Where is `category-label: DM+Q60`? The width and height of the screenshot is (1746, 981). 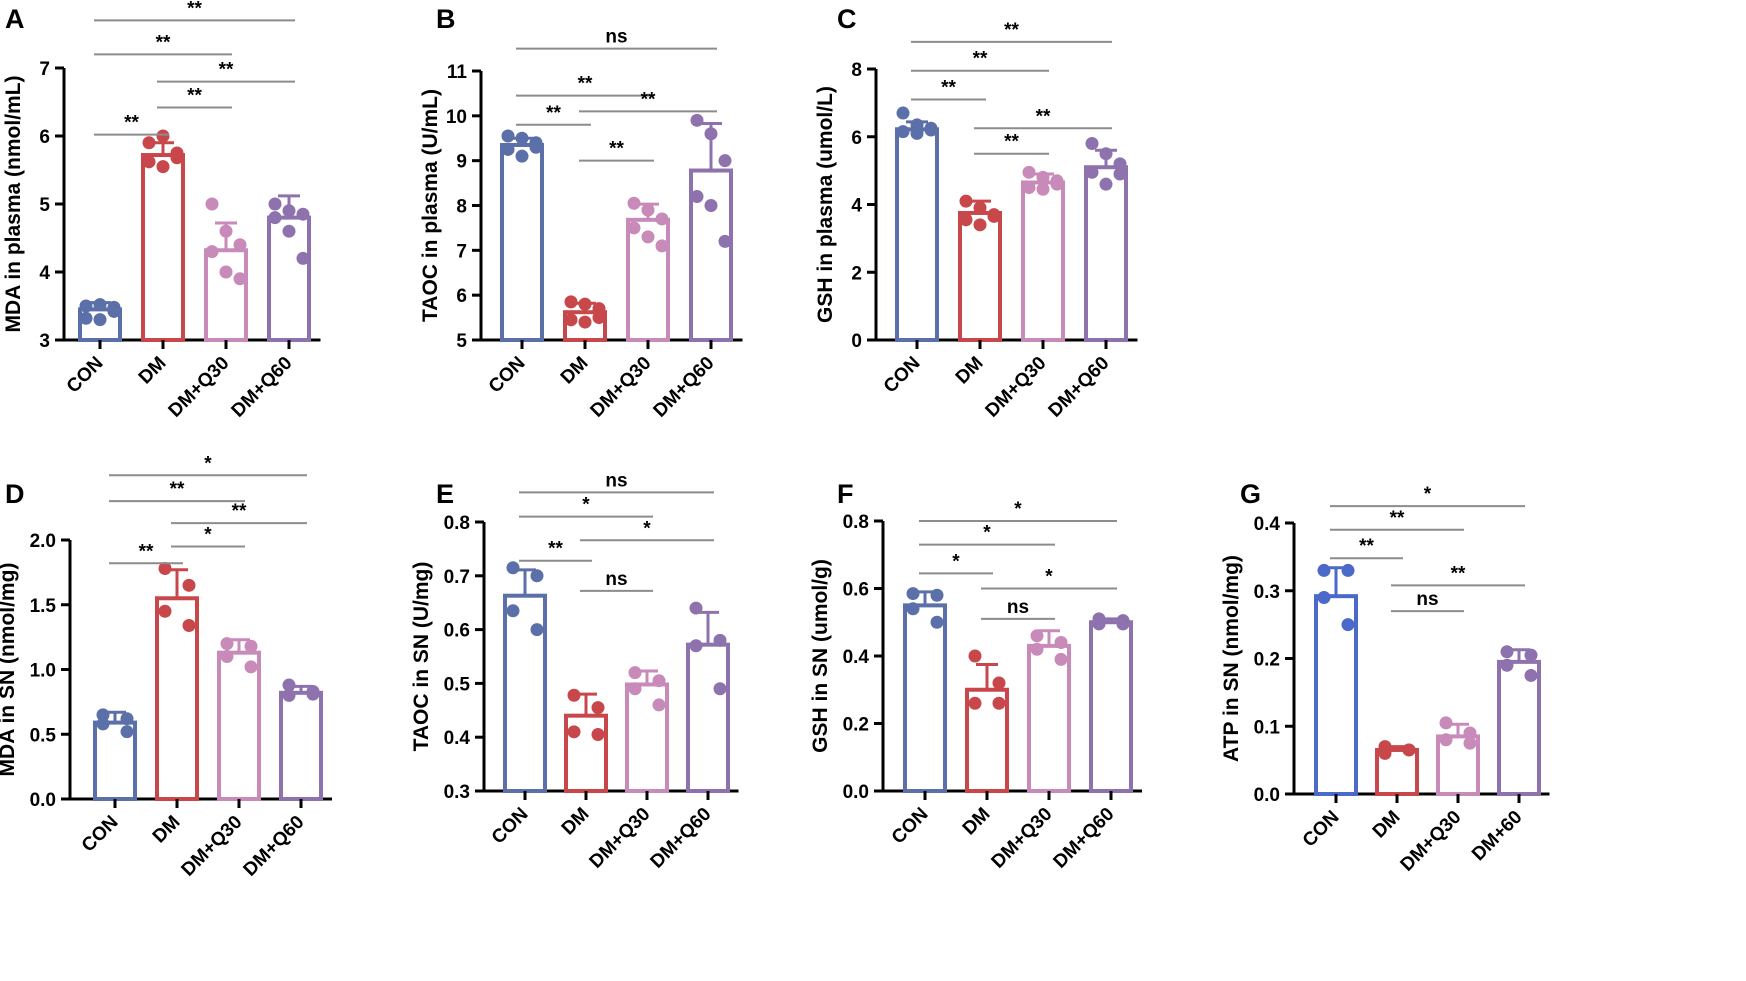
category-label: DM+Q60 is located at coordinates (1079, 387).